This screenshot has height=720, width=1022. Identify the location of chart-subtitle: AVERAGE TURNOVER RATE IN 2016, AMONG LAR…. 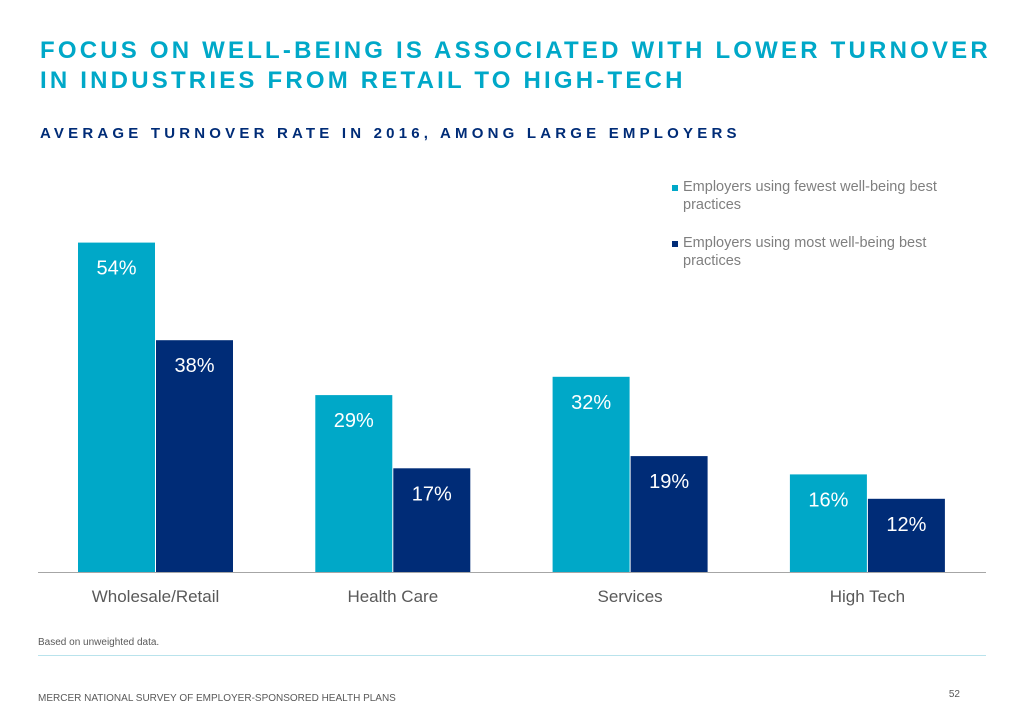
(390, 133).